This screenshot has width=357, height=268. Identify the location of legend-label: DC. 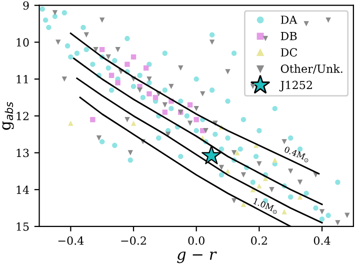
(289, 52).